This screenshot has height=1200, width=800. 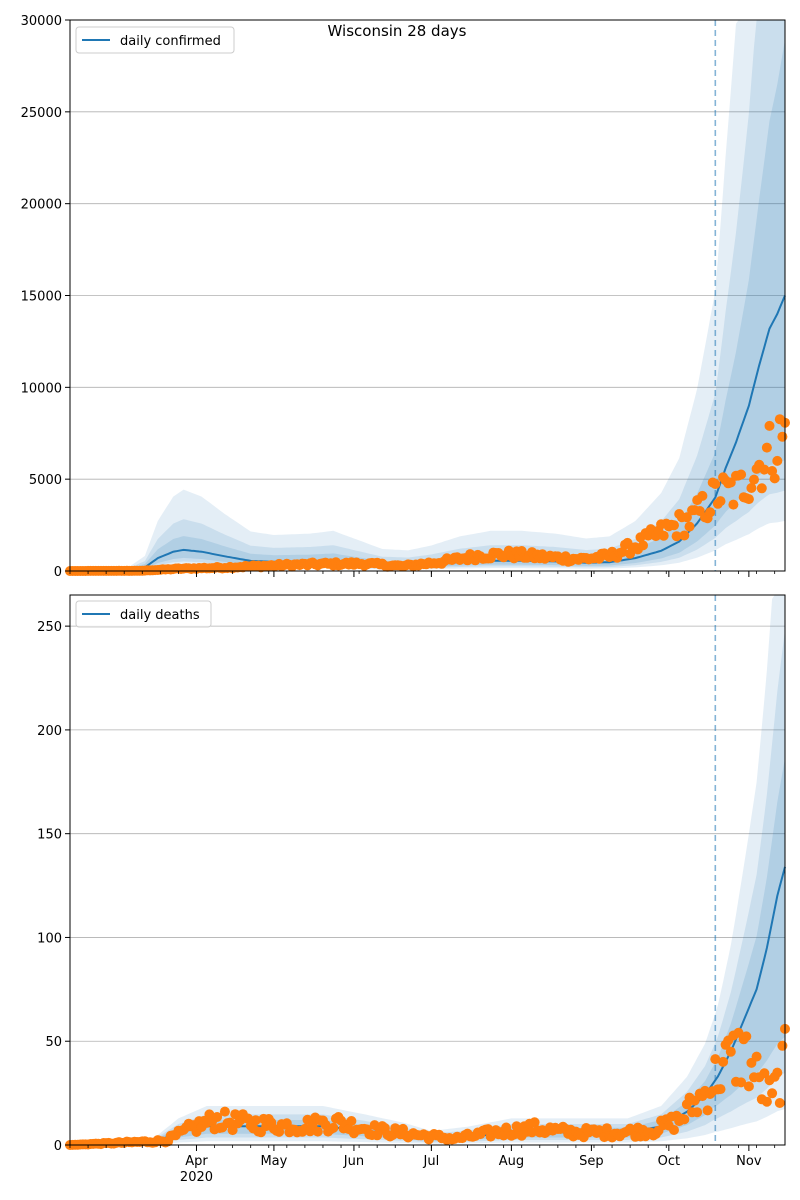 I want to click on confirmed-legend-label: daily confirmed, so click(x=170, y=41).